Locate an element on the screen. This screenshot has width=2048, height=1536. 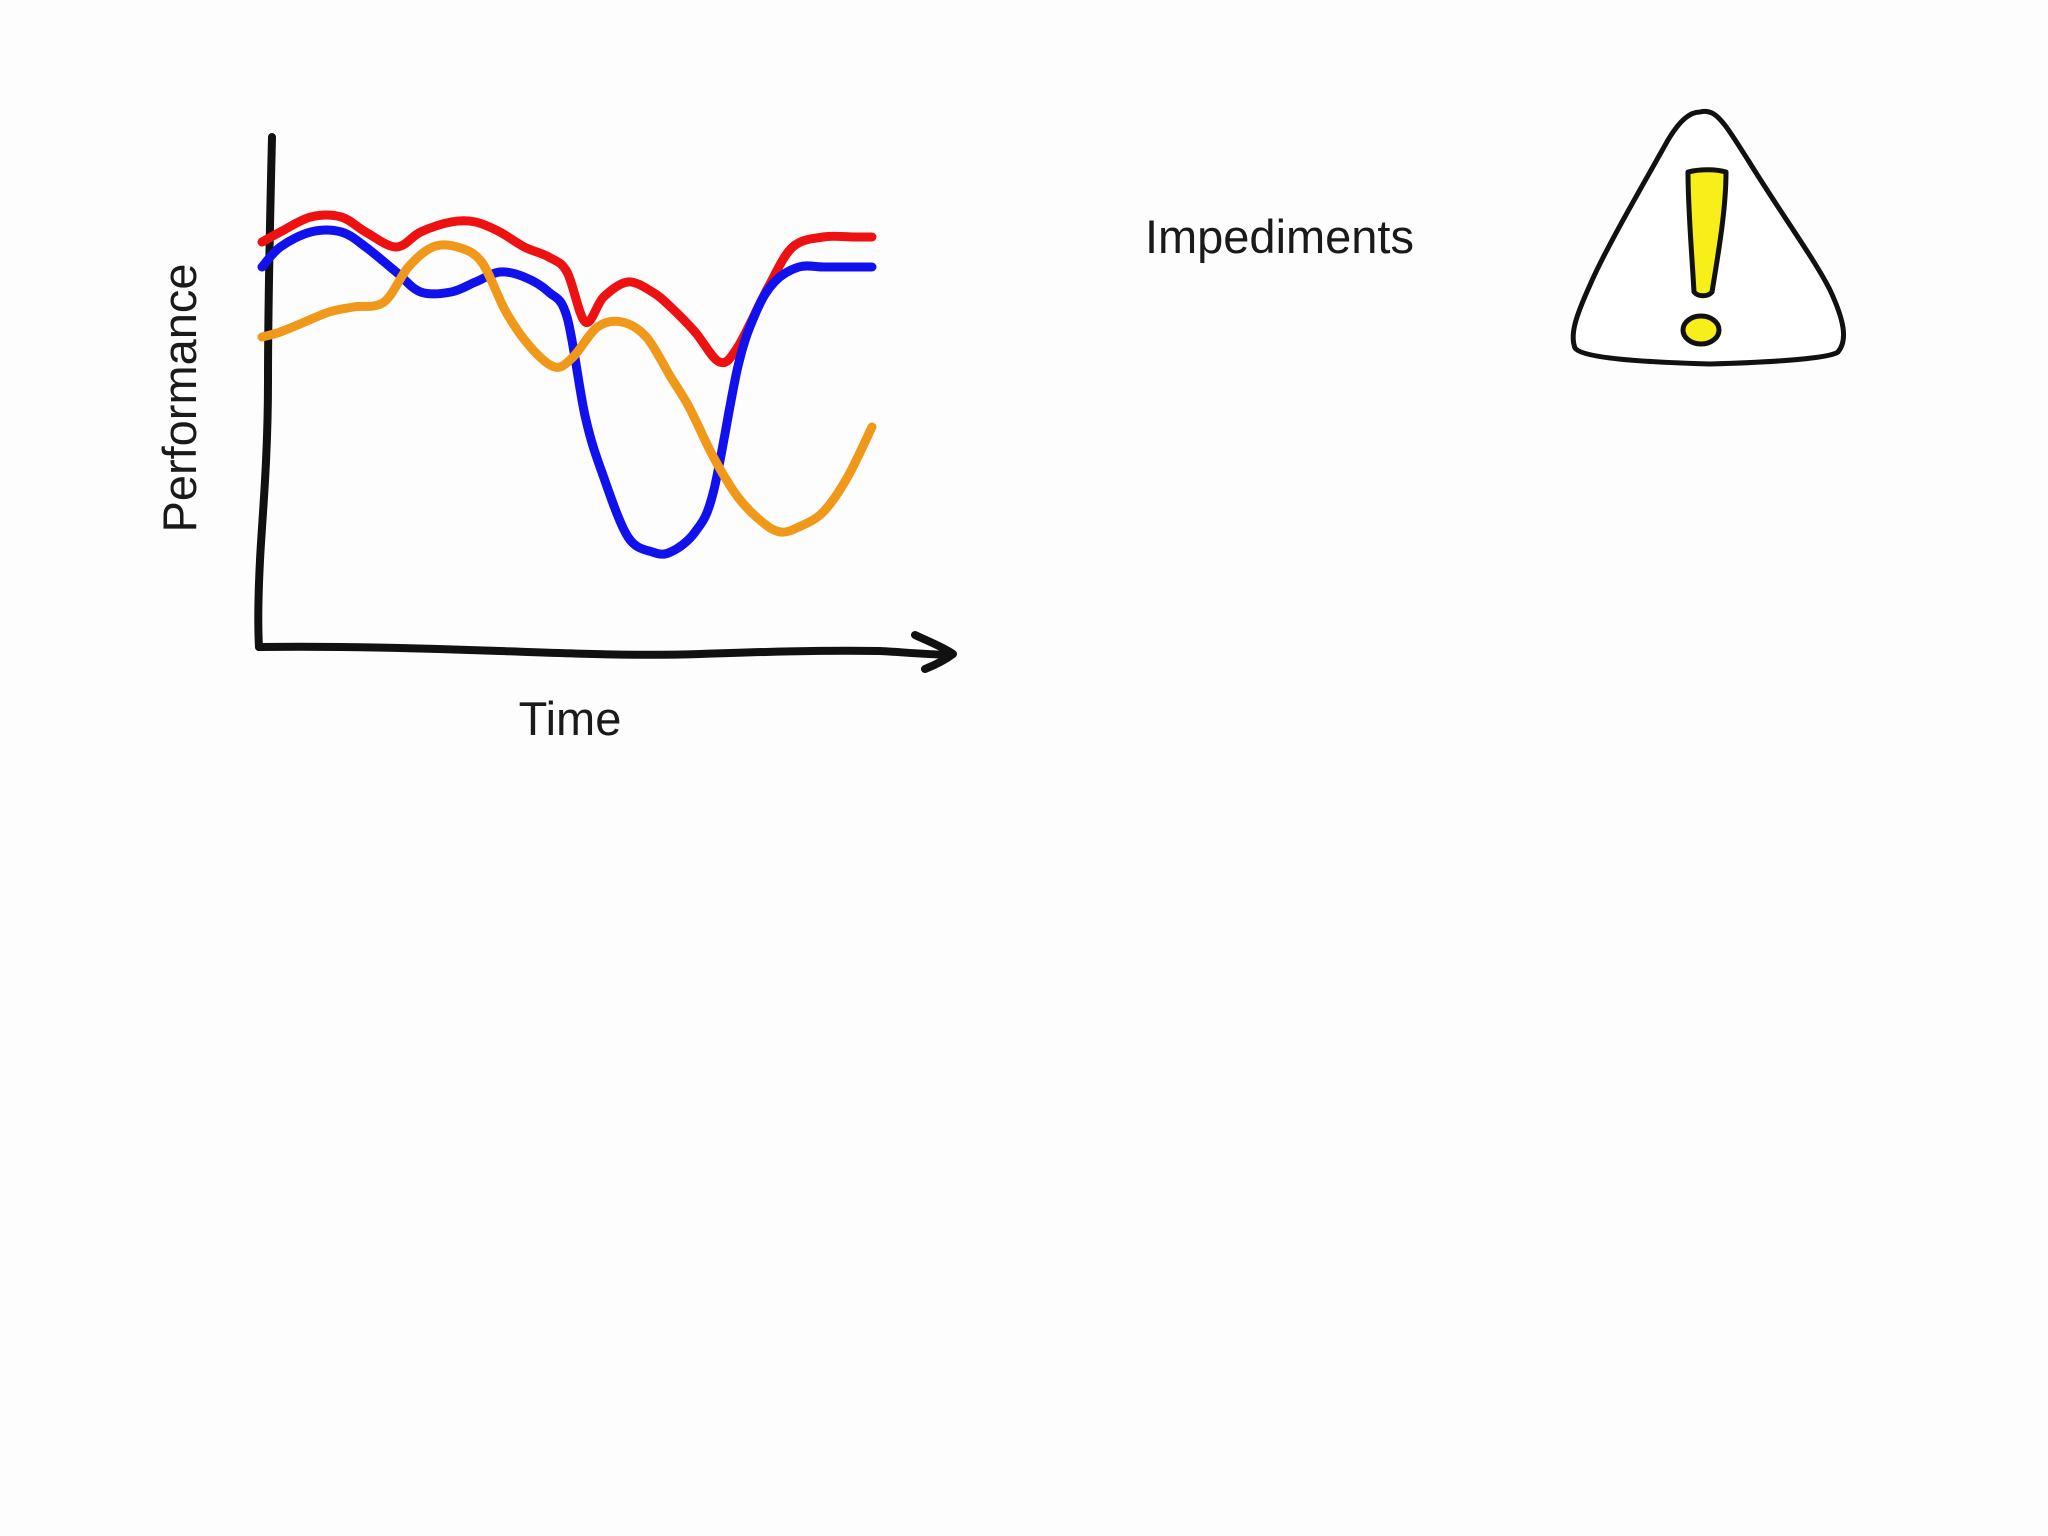
exclamation-dot is located at coordinates (1701, 330).